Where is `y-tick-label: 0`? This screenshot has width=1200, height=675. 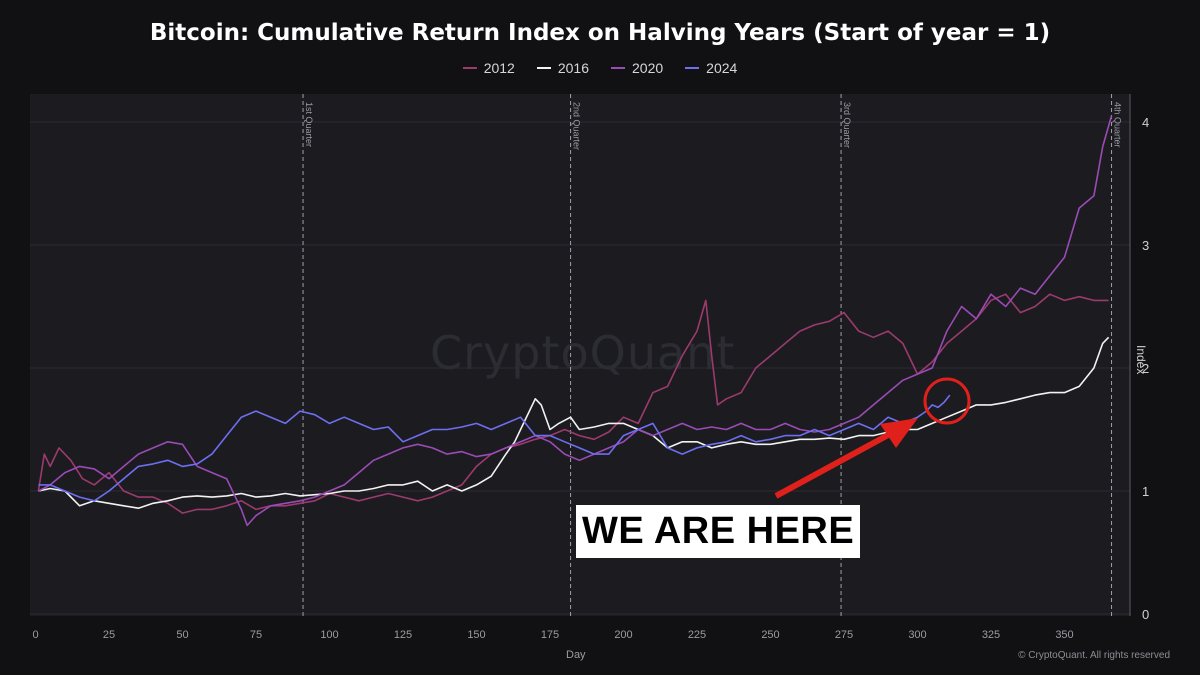 y-tick-label: 0 is located at coordinates (1145, 614).